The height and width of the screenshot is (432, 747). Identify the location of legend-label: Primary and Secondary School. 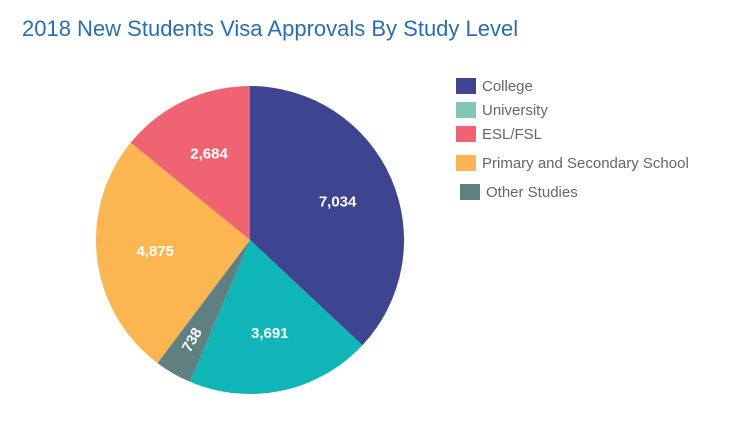
(585, 163).